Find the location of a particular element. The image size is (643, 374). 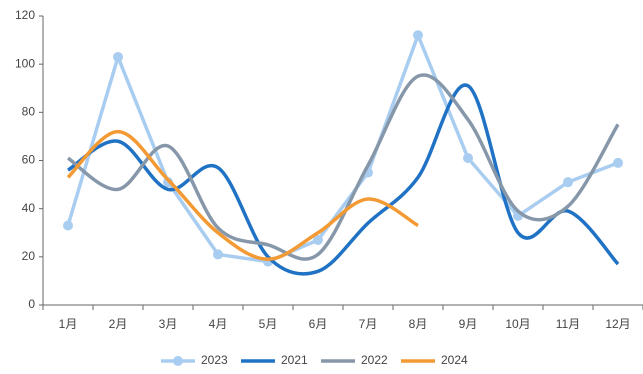

y-tick-label: 20 is located at coordinates (29, 256).